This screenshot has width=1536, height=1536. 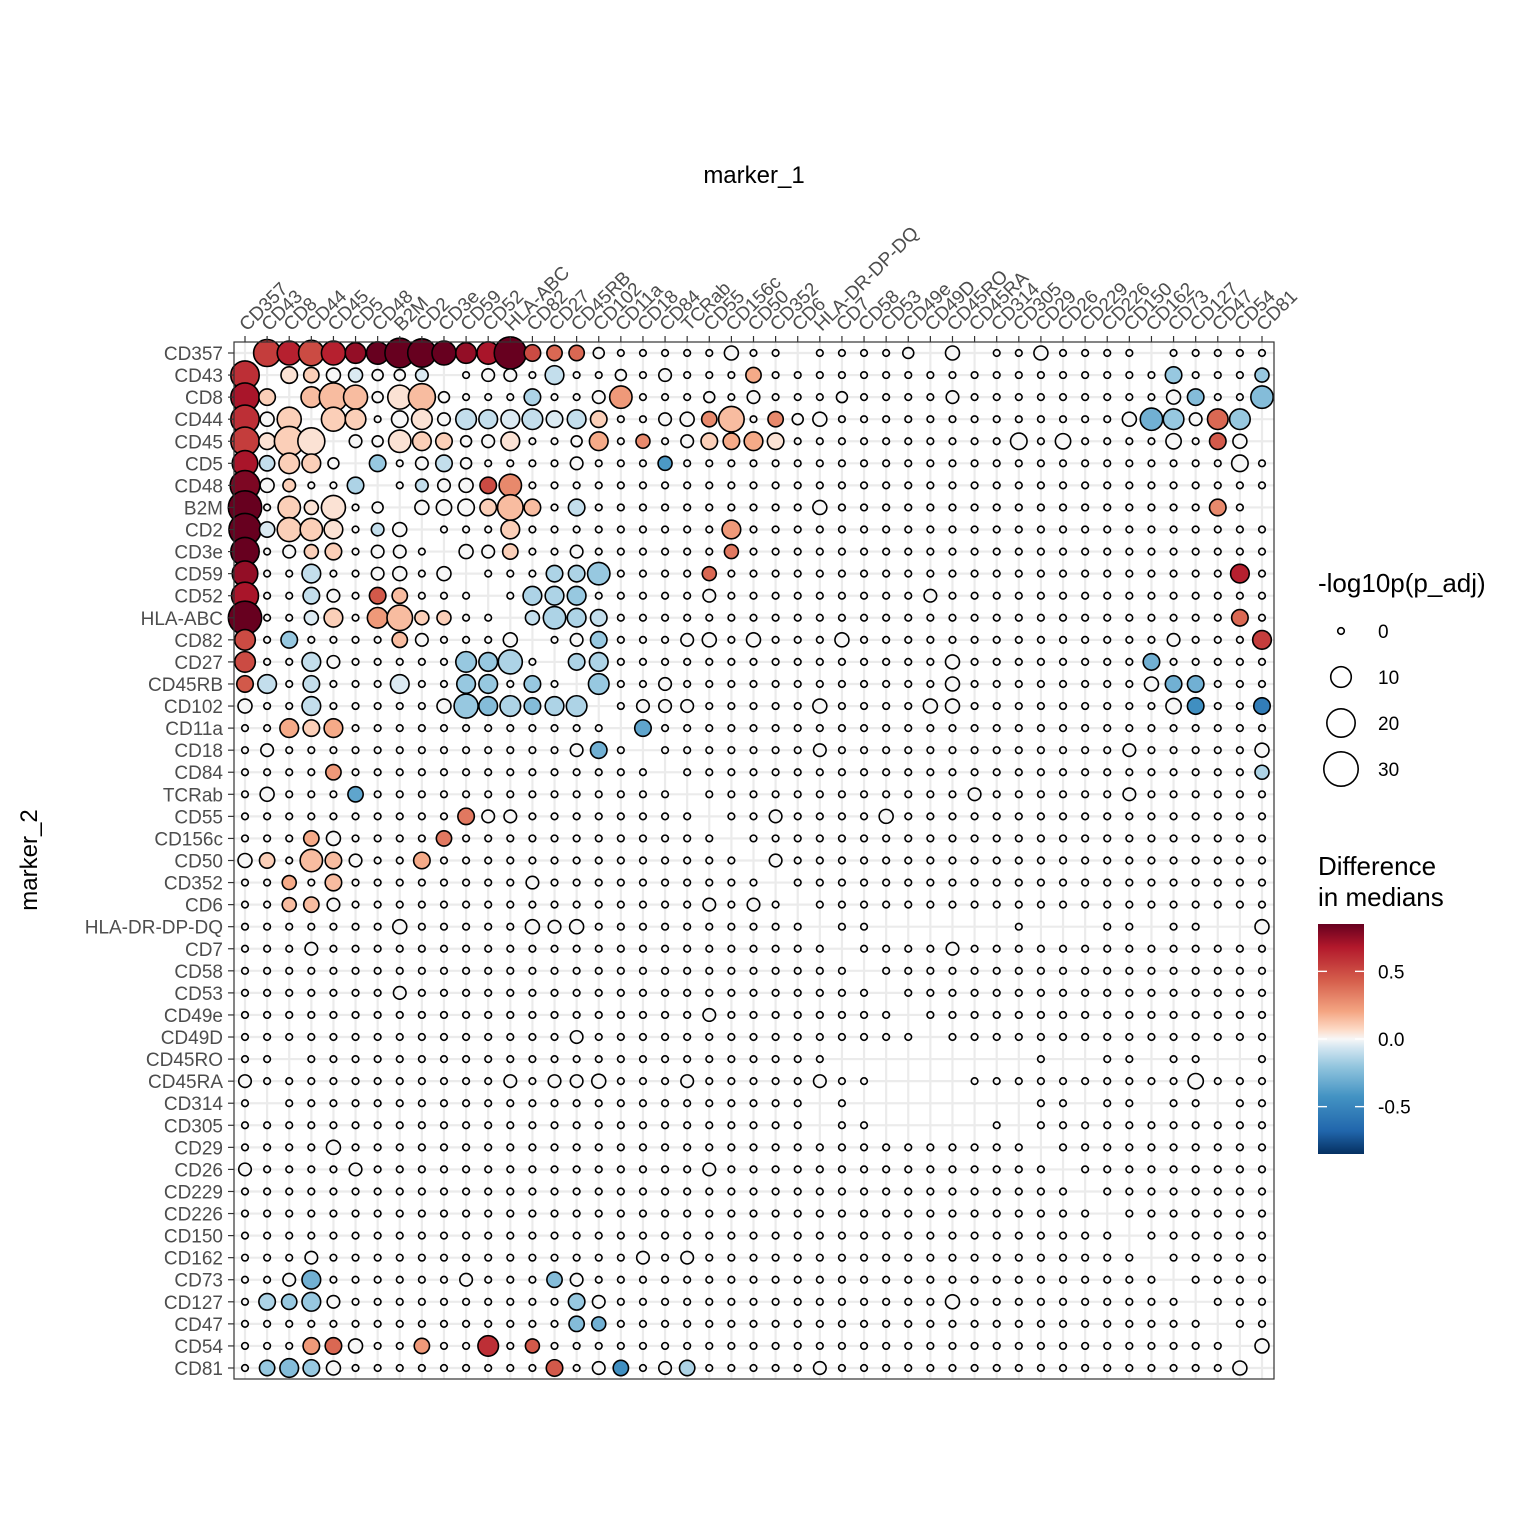 What do you see at coordinates (908, 662) in the screenshot?
I see `point-cd27-cd49e` at bounding box center [908, 662].